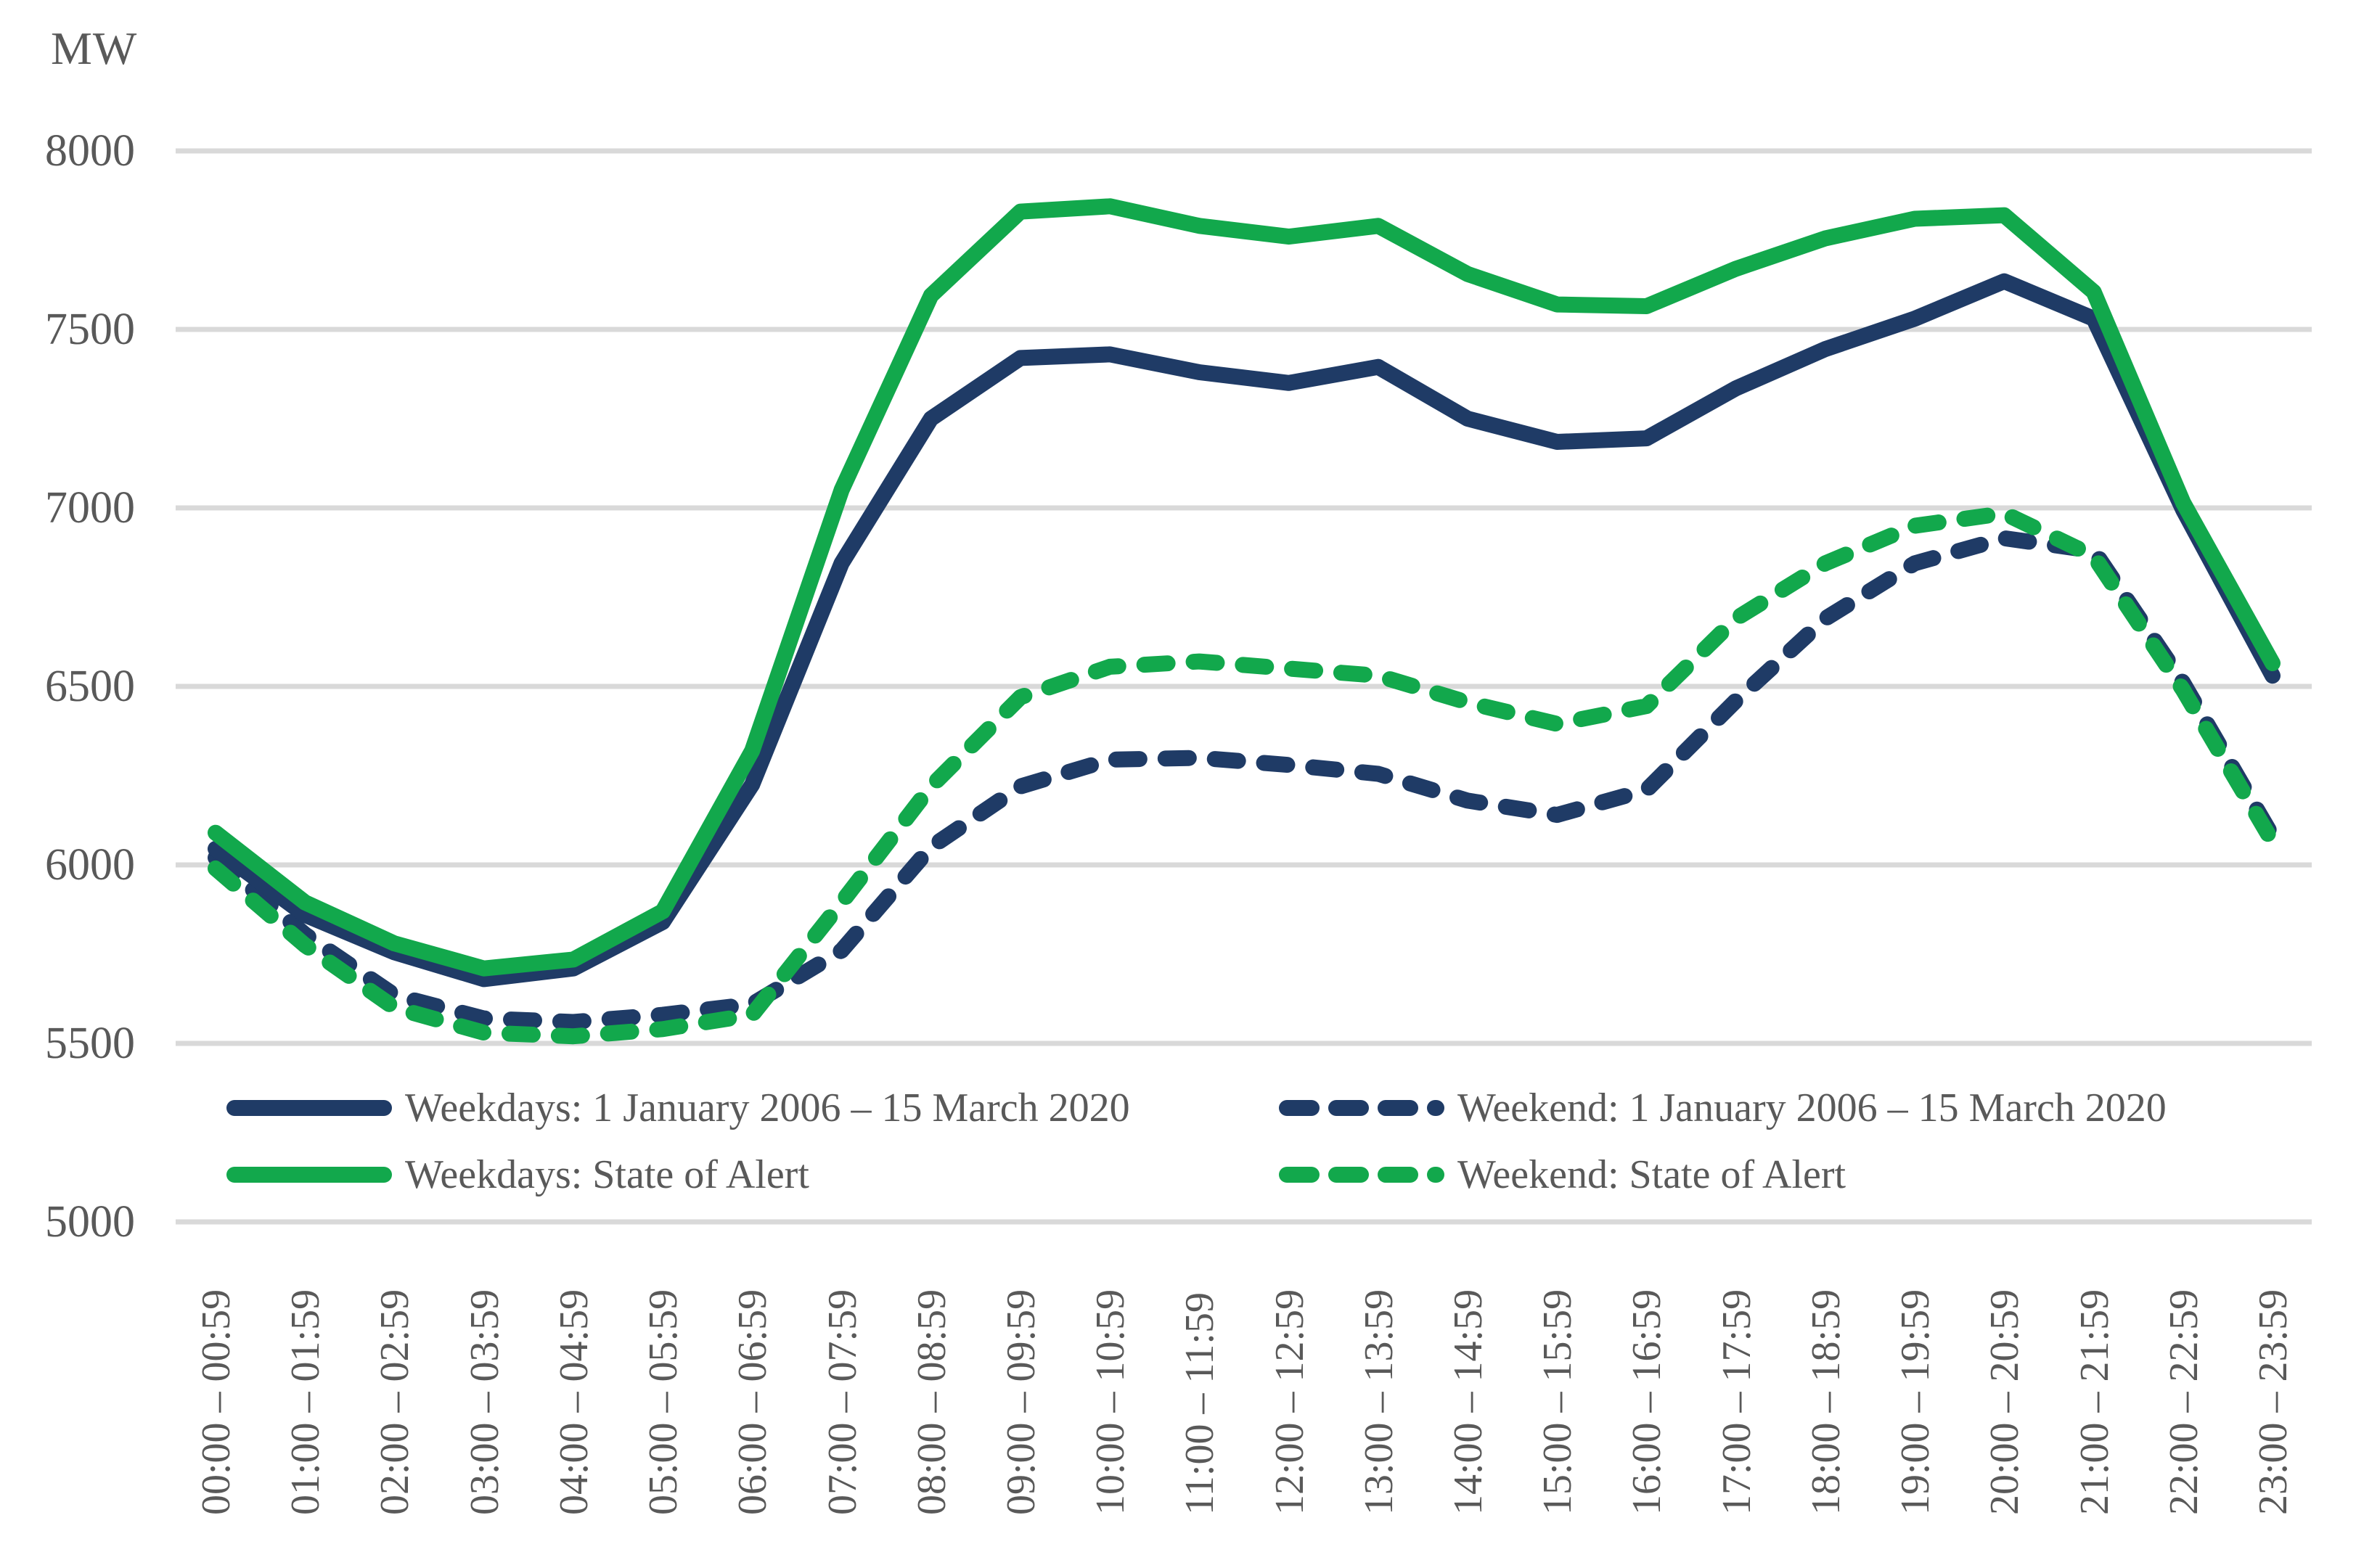 Image resolution: width=2356 pixels, height=1568 pixels. I want to click on x-tick-label: 04:00 – 04:59, so click(574, 1402).